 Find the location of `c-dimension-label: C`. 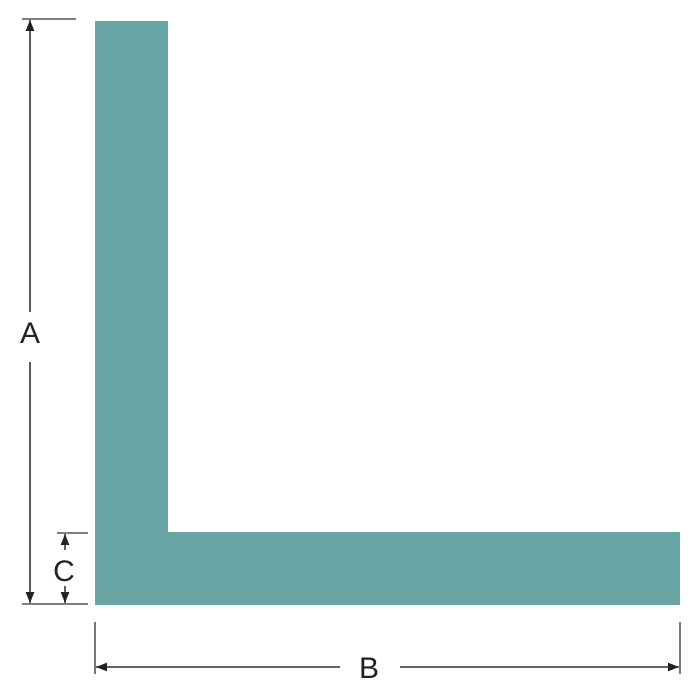

c-dimension-label: C is located at coordinates (64, 571).